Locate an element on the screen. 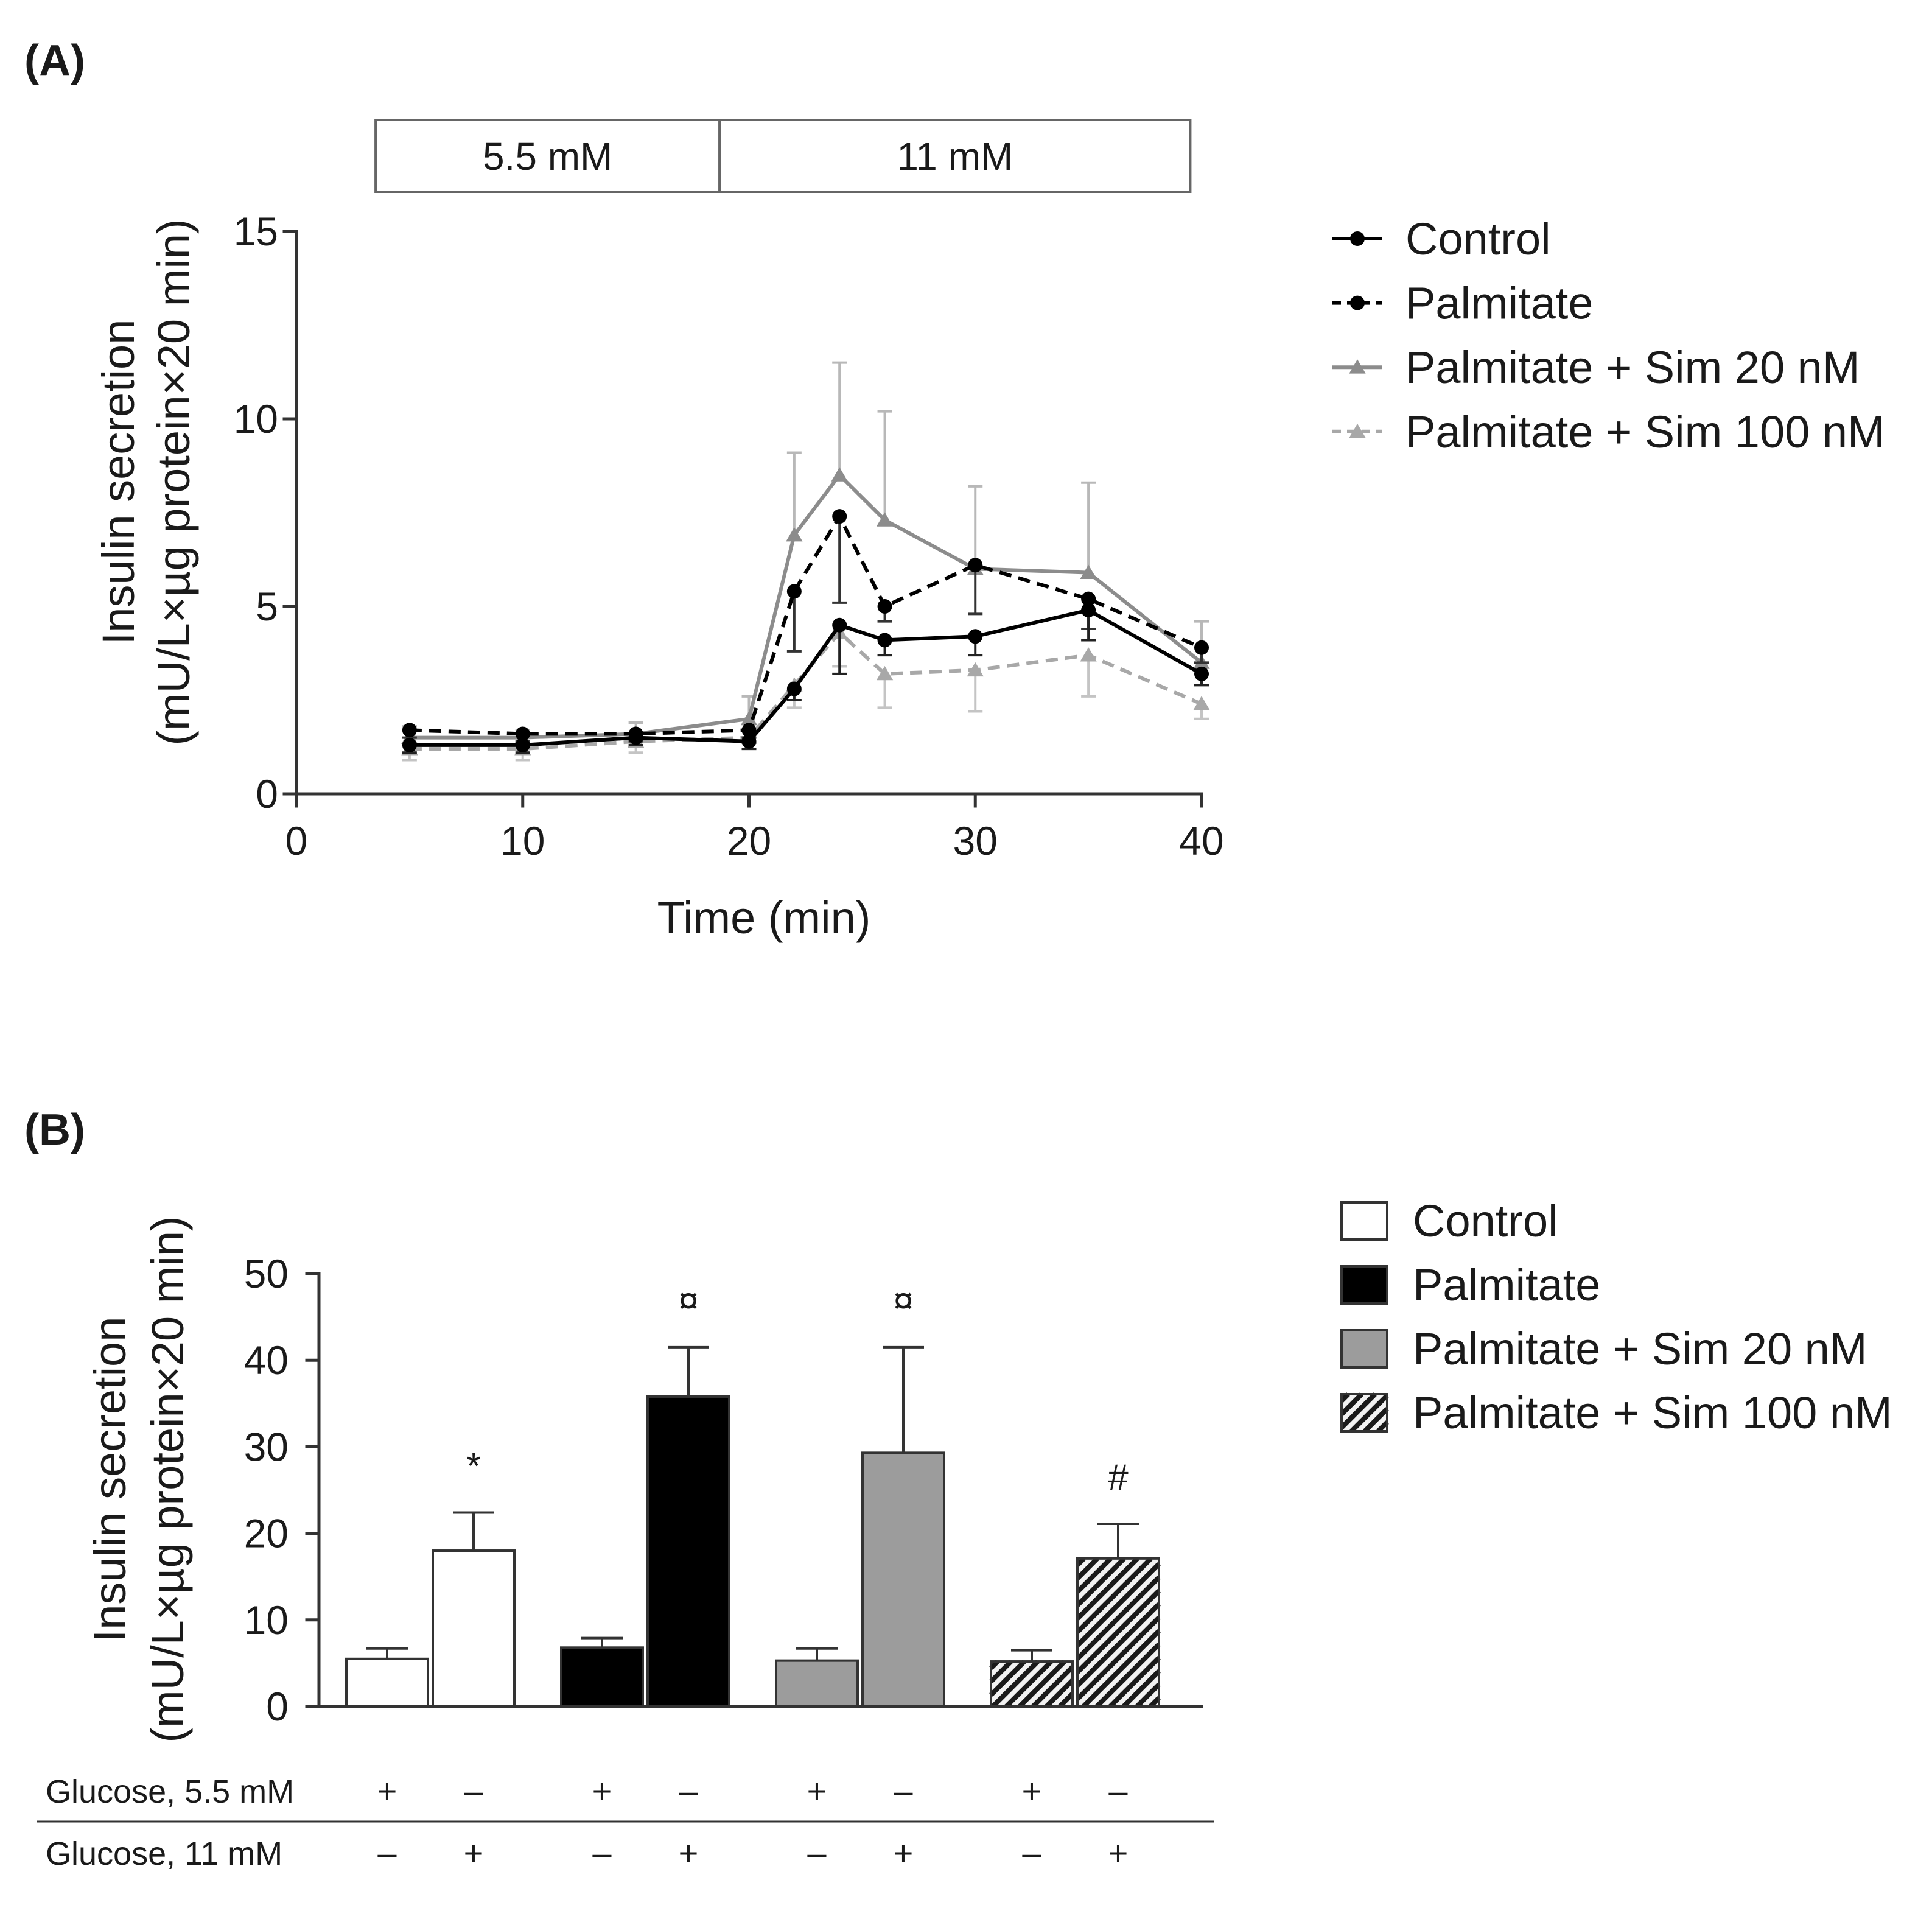 This screenshot has height=1908, width=1932. x-tick-label: 0 is located at coordinates (296, 840).